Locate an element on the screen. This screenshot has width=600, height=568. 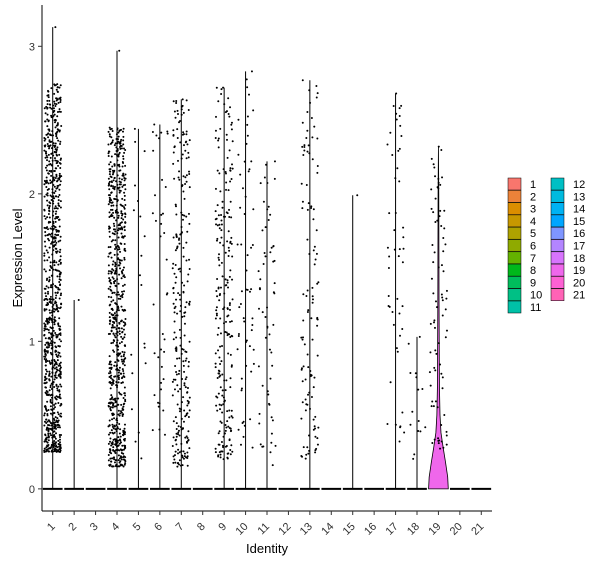
violin-shape is located at coordinates (438, 318).